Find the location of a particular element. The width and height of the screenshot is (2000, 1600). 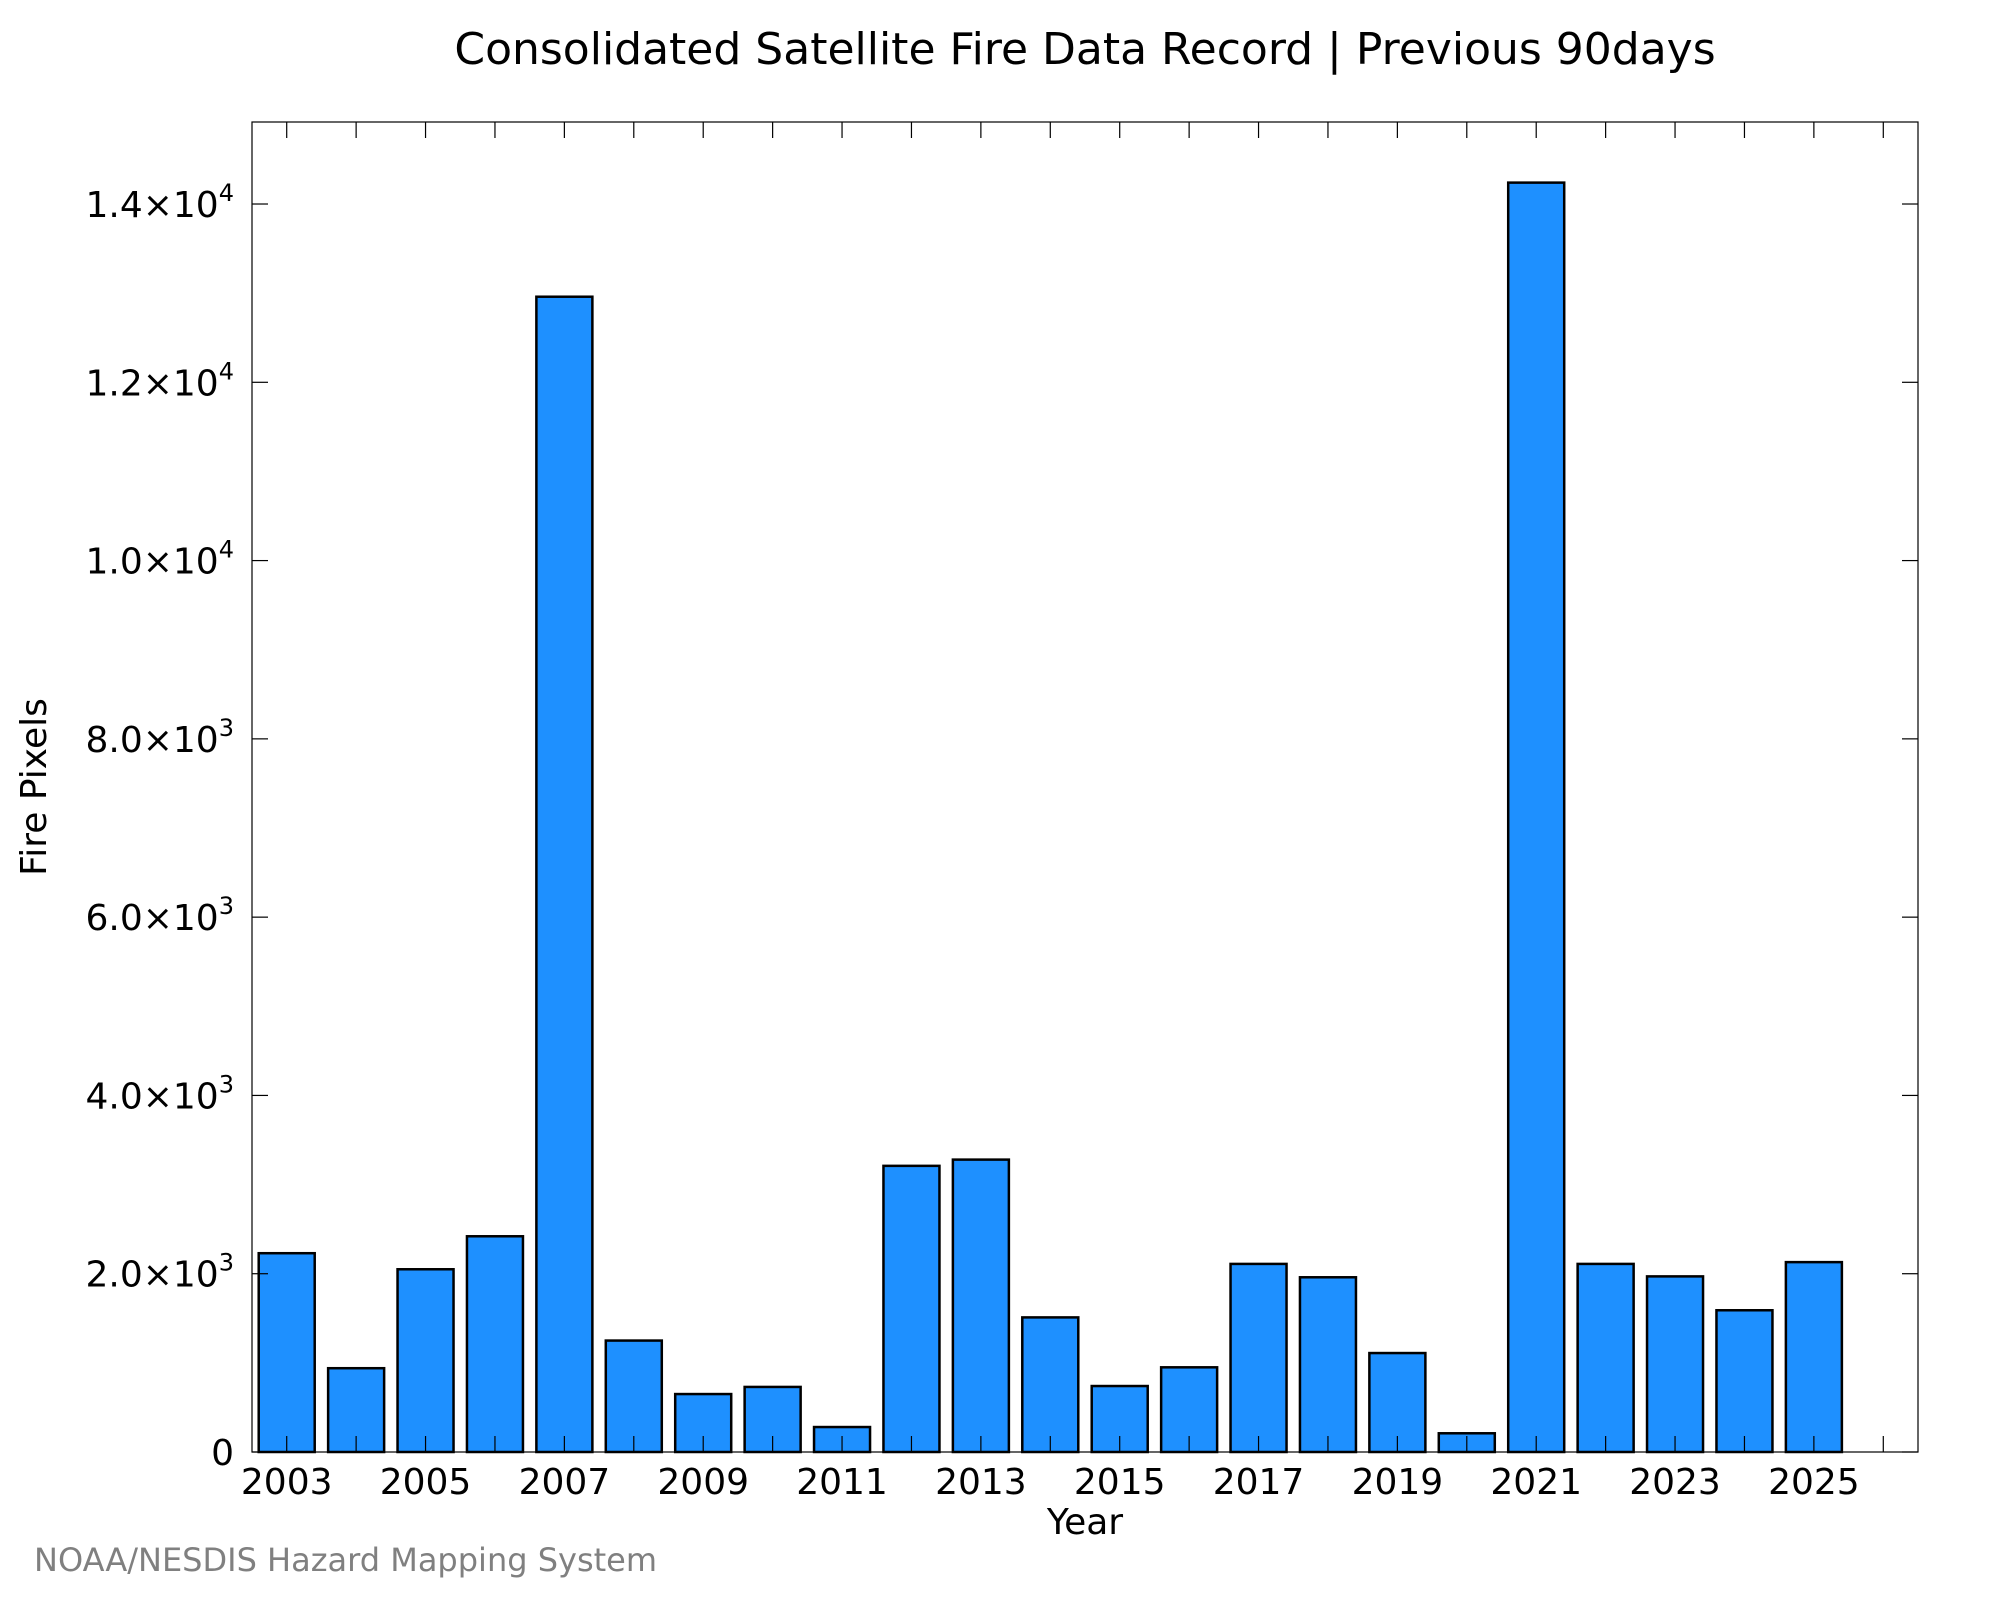

y-tick-label: 0 is located at coordinates (222, 1453).